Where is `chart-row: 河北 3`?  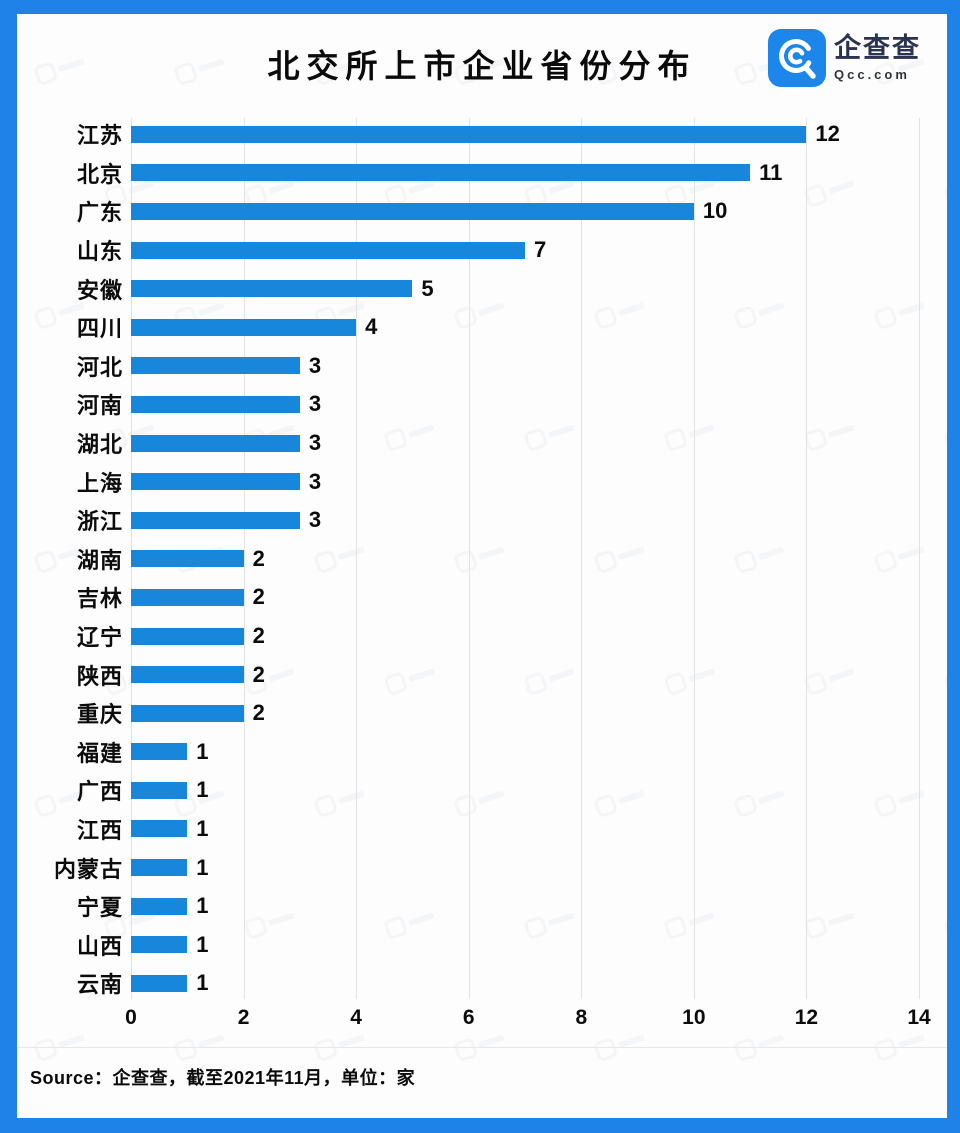
chart-row: 河北 3 is located at coordinates (482, 366).